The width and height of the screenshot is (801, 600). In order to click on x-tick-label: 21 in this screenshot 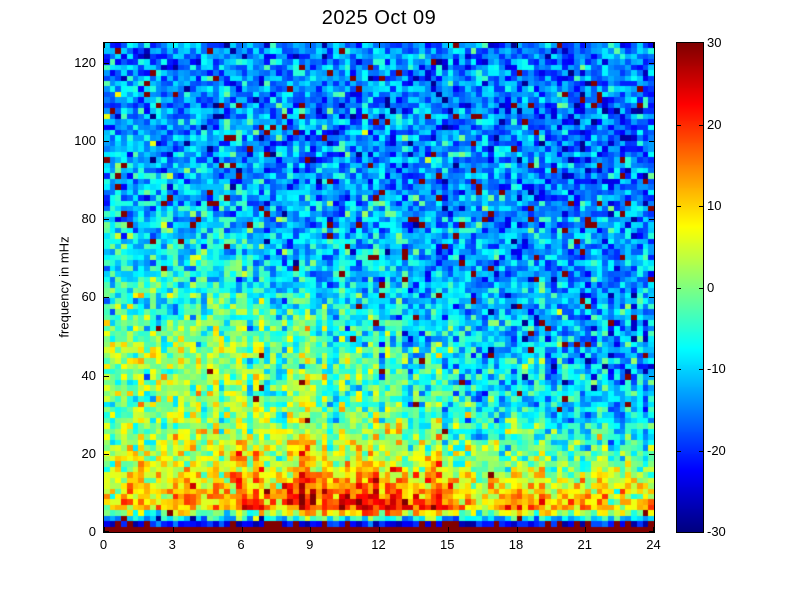, I will do `click(584, 544)`.